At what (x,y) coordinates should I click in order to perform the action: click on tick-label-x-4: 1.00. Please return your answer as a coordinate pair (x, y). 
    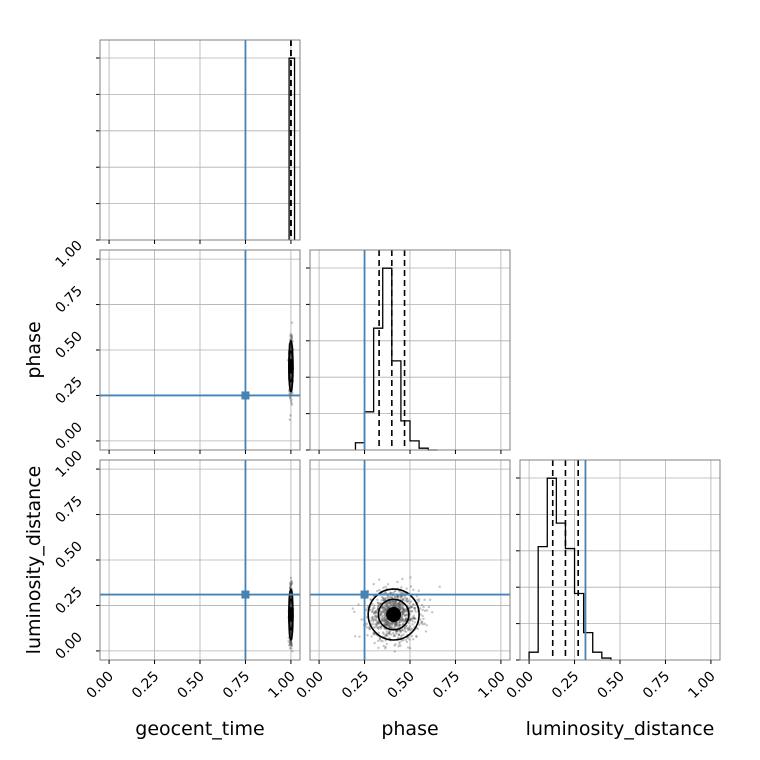
    Looking at the image, I should click on (281, 684).